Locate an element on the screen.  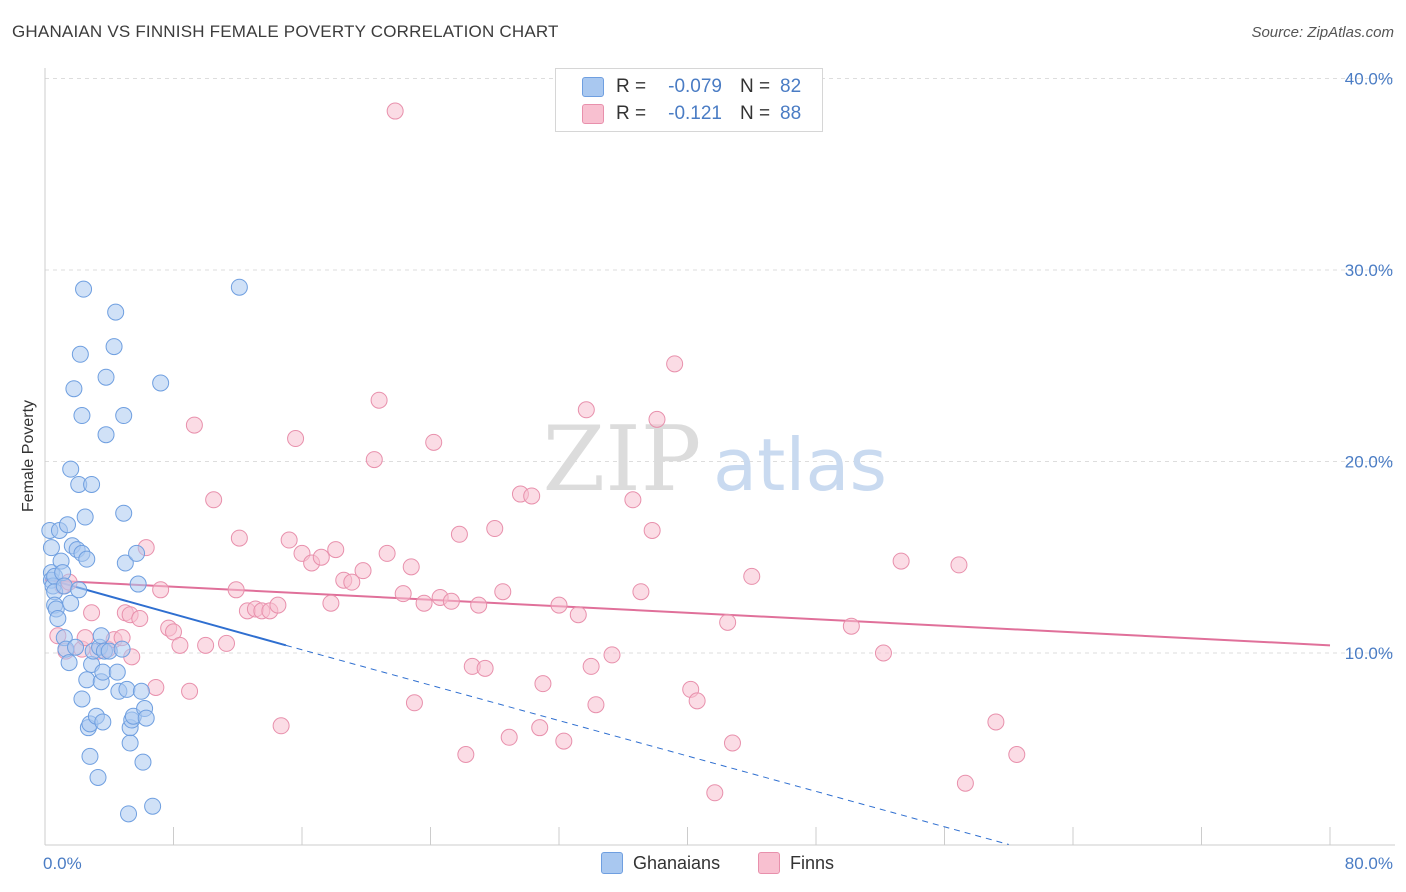
x-tick-label: 0.0% is located at coordinates (62, 863).